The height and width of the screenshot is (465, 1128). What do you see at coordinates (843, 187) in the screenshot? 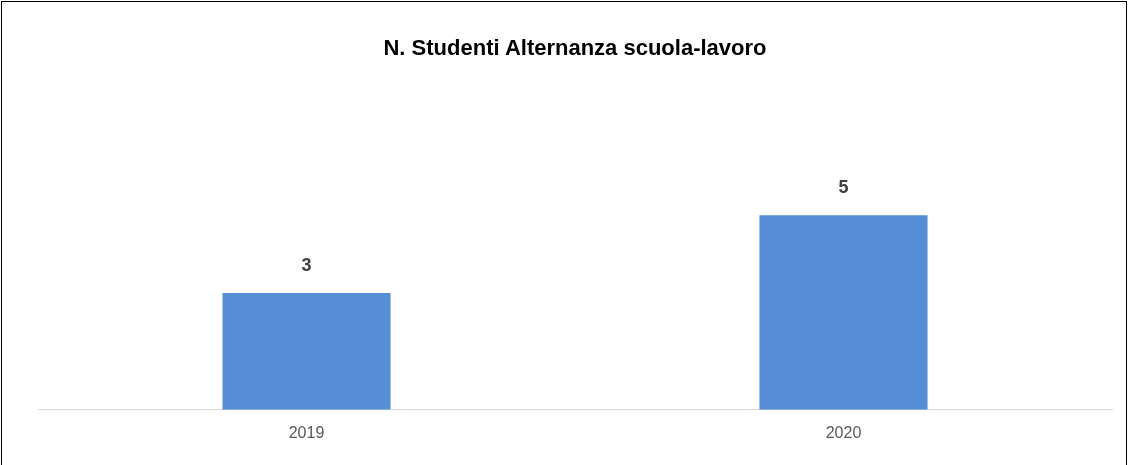
I see `data-label: 5` at bounding box center [843, 187].